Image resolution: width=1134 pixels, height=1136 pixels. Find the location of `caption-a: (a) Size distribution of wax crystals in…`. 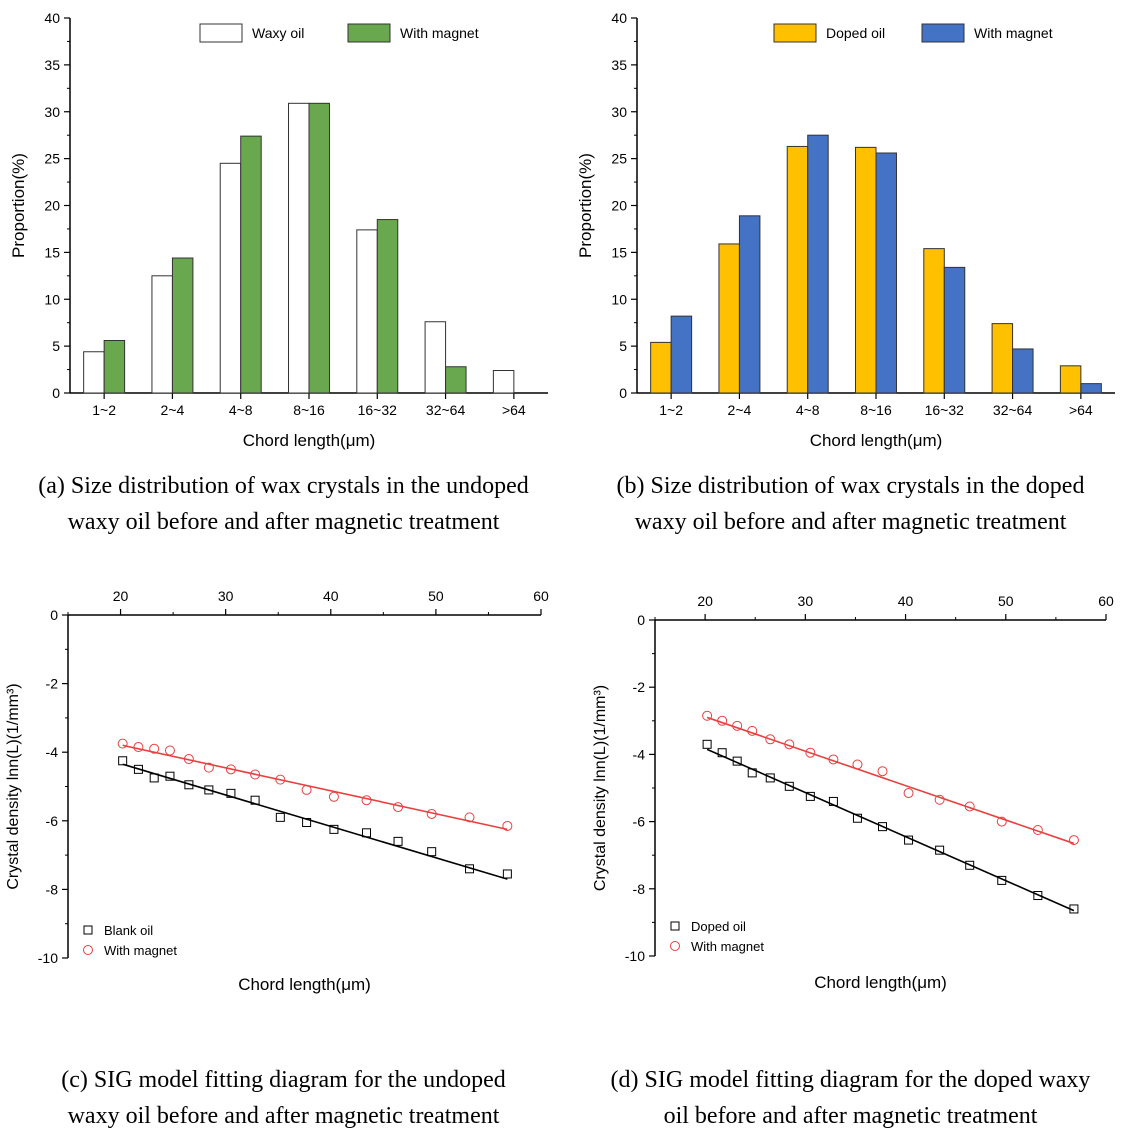

caption-a: (a) Size distribution of wax crystals in… is located at coordinates (283, 504).